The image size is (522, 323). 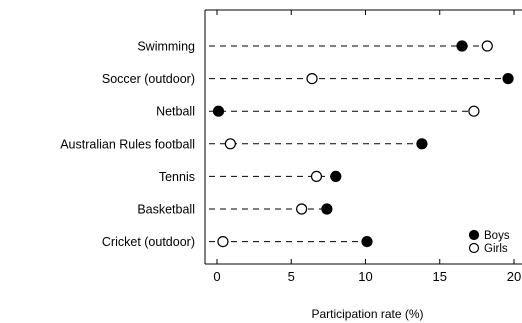 I want to click on category-label: Cricket (outdoor), so click(x=148, y=242).